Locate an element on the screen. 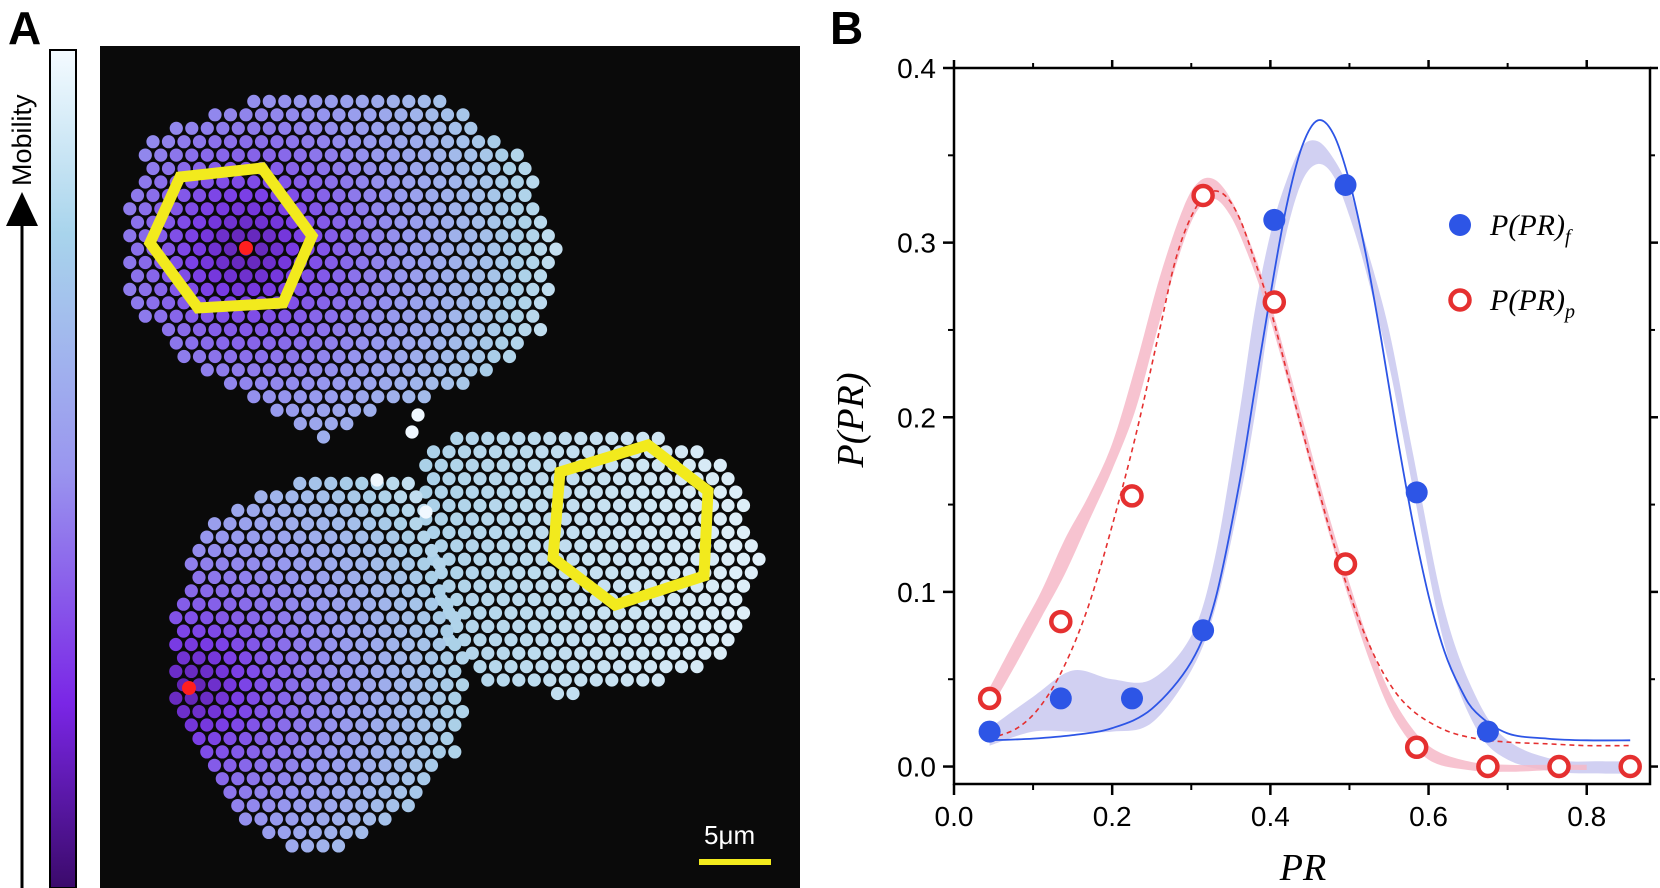 The height and width of the screenshot is (888, 1660). x-axis-title: PR is located at coordinates (1302, 867).